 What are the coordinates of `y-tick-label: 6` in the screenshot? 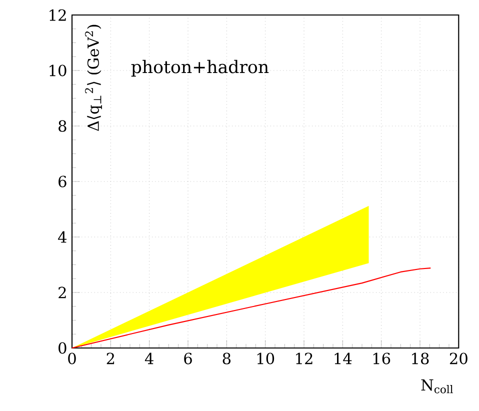 It's located at (62, 182).